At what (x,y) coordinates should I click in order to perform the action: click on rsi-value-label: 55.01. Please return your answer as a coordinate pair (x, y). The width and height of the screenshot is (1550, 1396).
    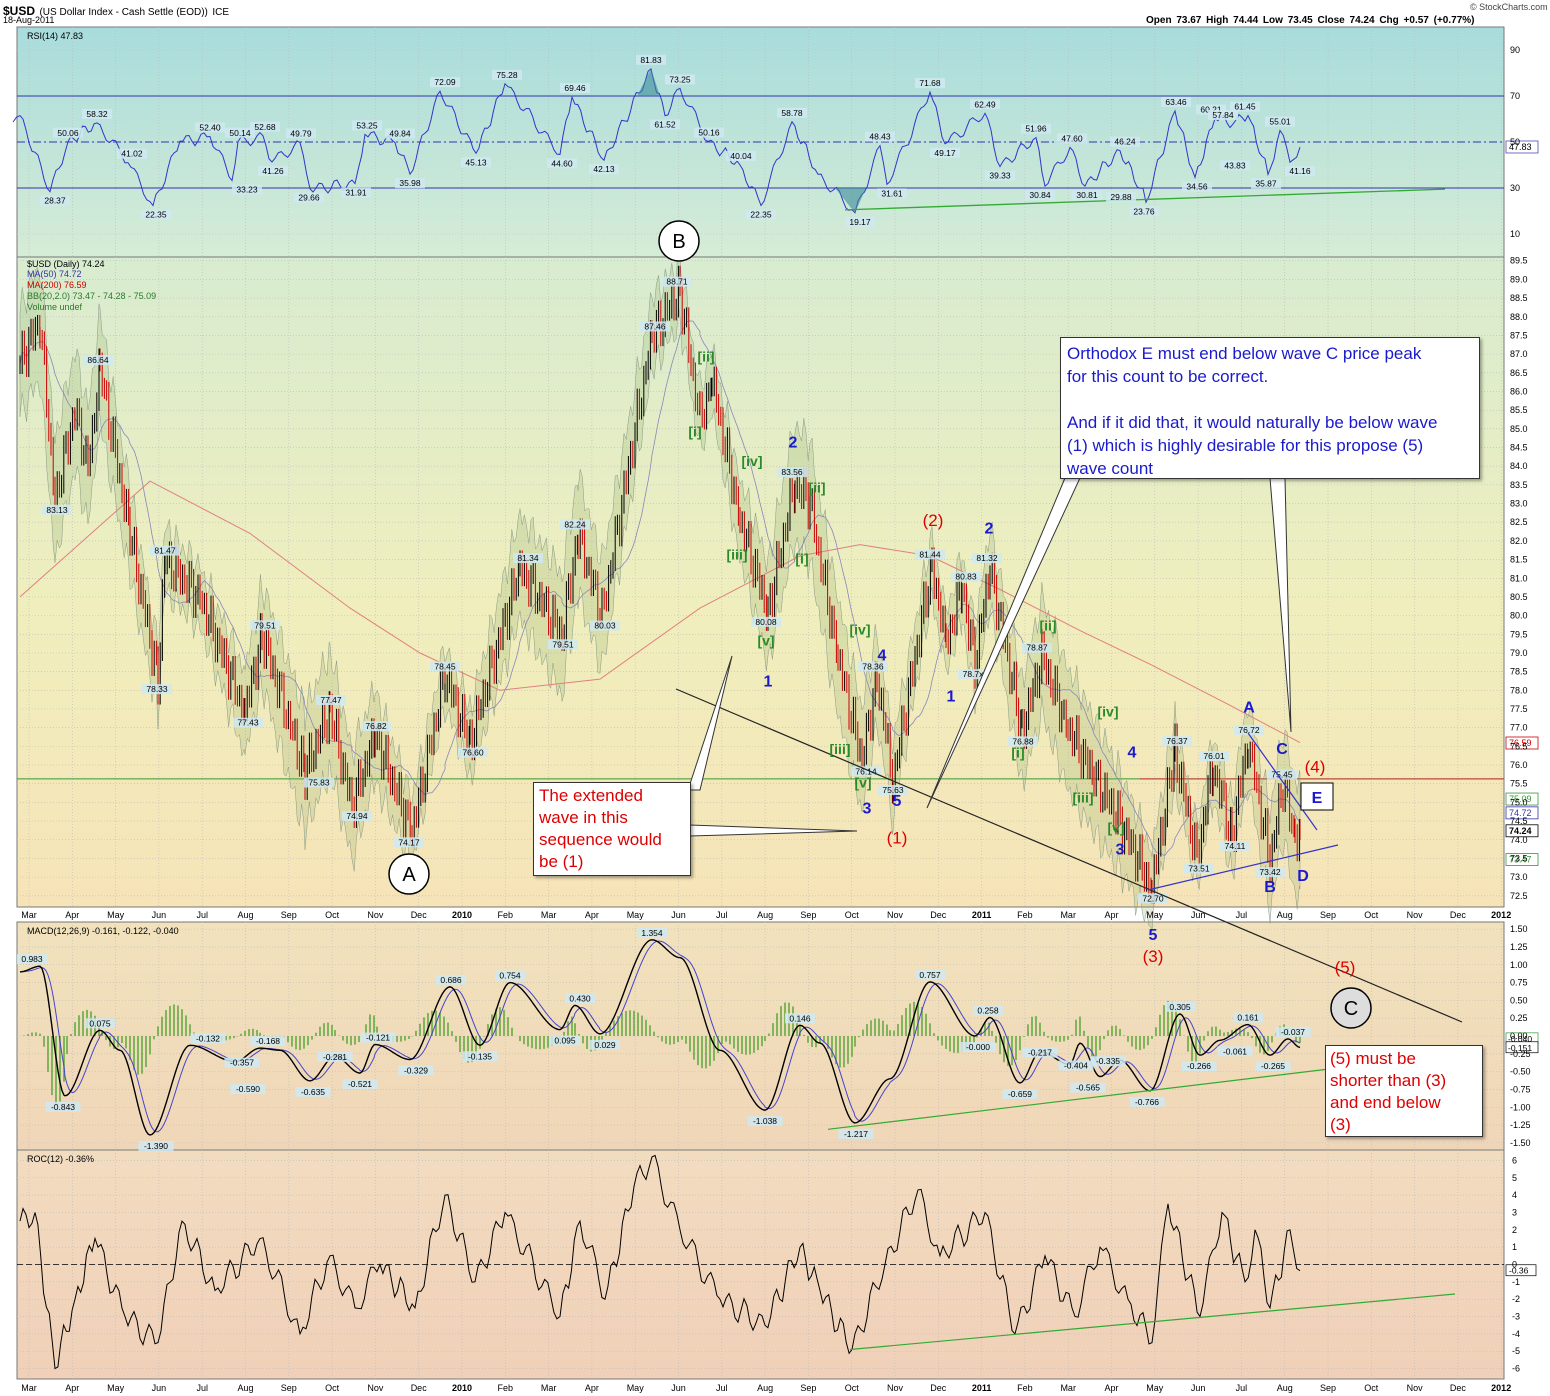
    Looking at the image, I should click on (1280, 122).